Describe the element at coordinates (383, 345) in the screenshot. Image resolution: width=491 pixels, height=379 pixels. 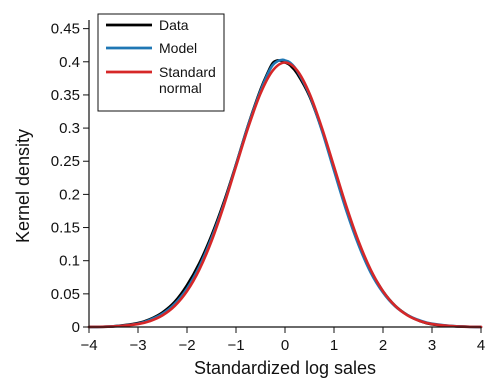
I see `x-tick-label: 2` at that location.